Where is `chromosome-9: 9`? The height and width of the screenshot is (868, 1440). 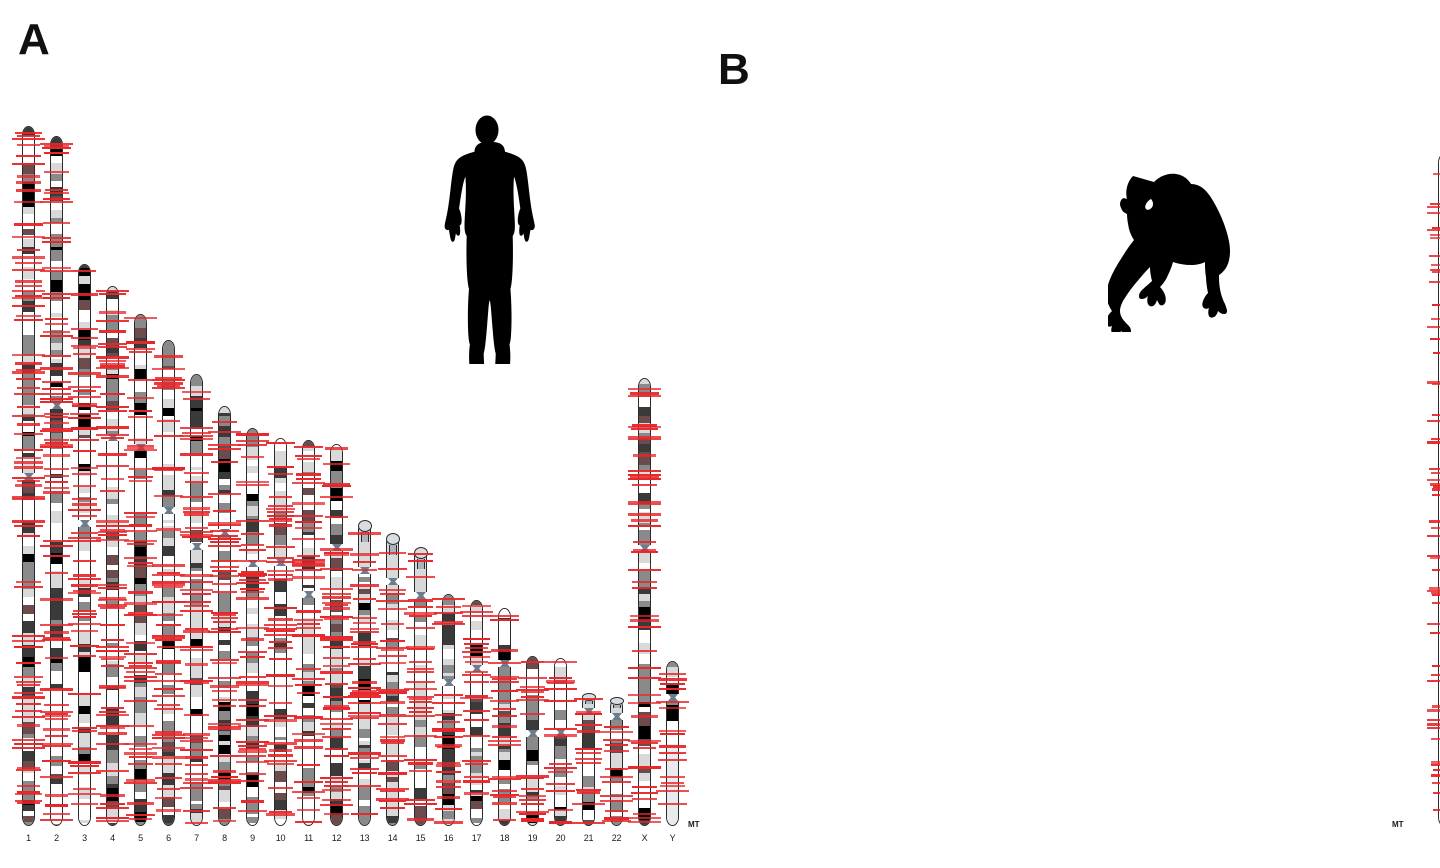 chromosome-9: 9 is located at coordinates (252, 635).